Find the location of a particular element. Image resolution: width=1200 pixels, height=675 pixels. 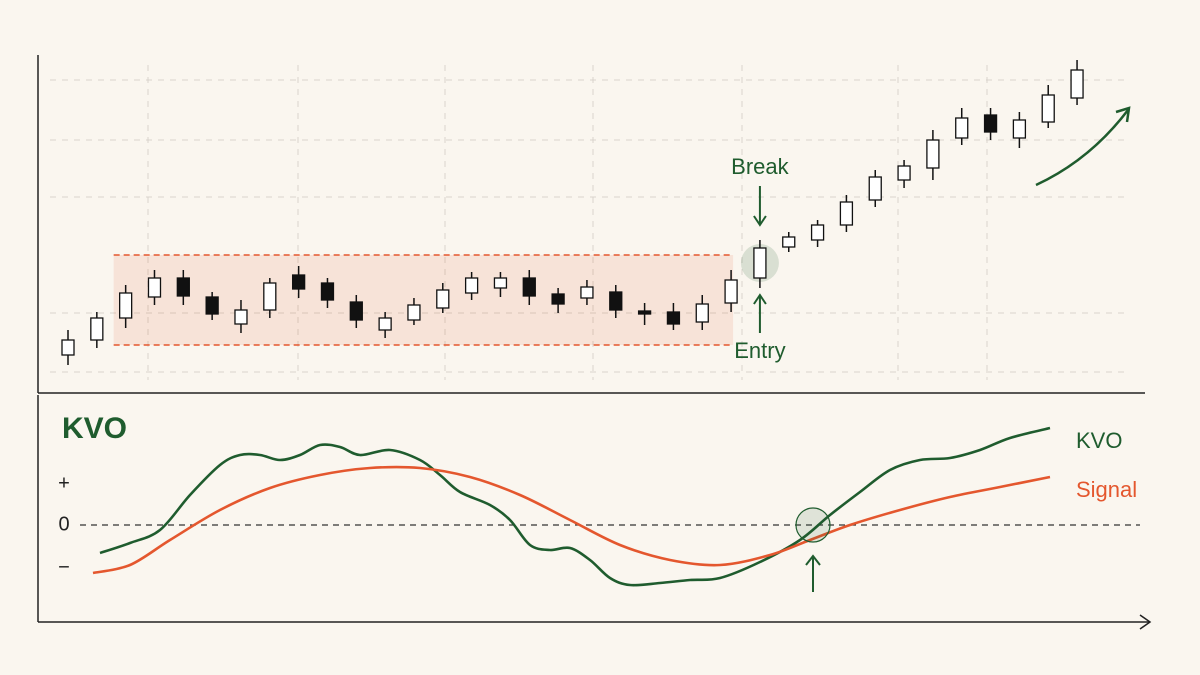

crossover-marker is located at coordinates (813, 525).